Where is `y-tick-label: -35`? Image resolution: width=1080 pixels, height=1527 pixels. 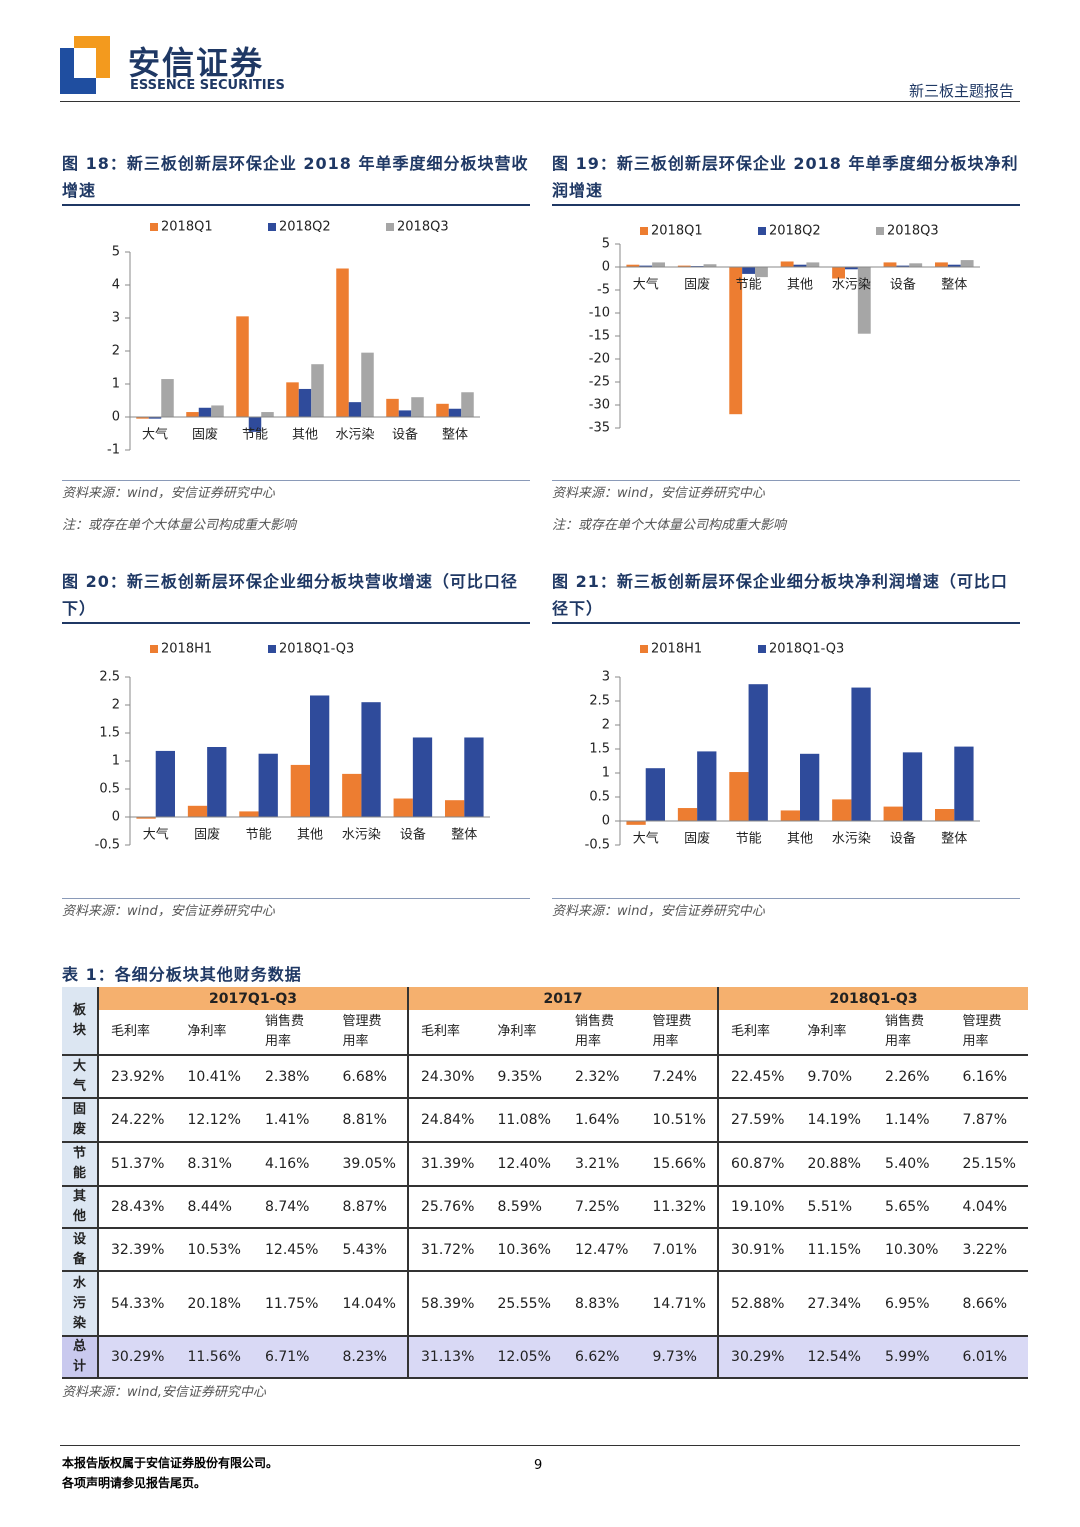
y-tick-label: -35 is located at coordinates (599, 428).